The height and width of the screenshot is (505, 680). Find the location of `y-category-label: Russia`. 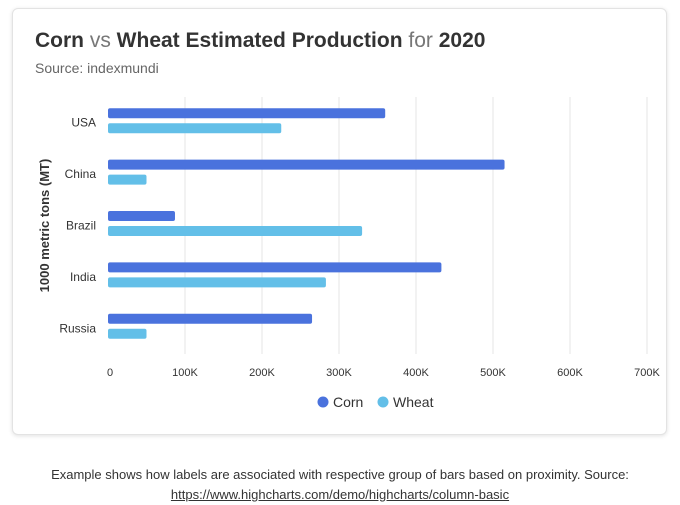

y-category-label: Russia is located at coordinates (77, 328).